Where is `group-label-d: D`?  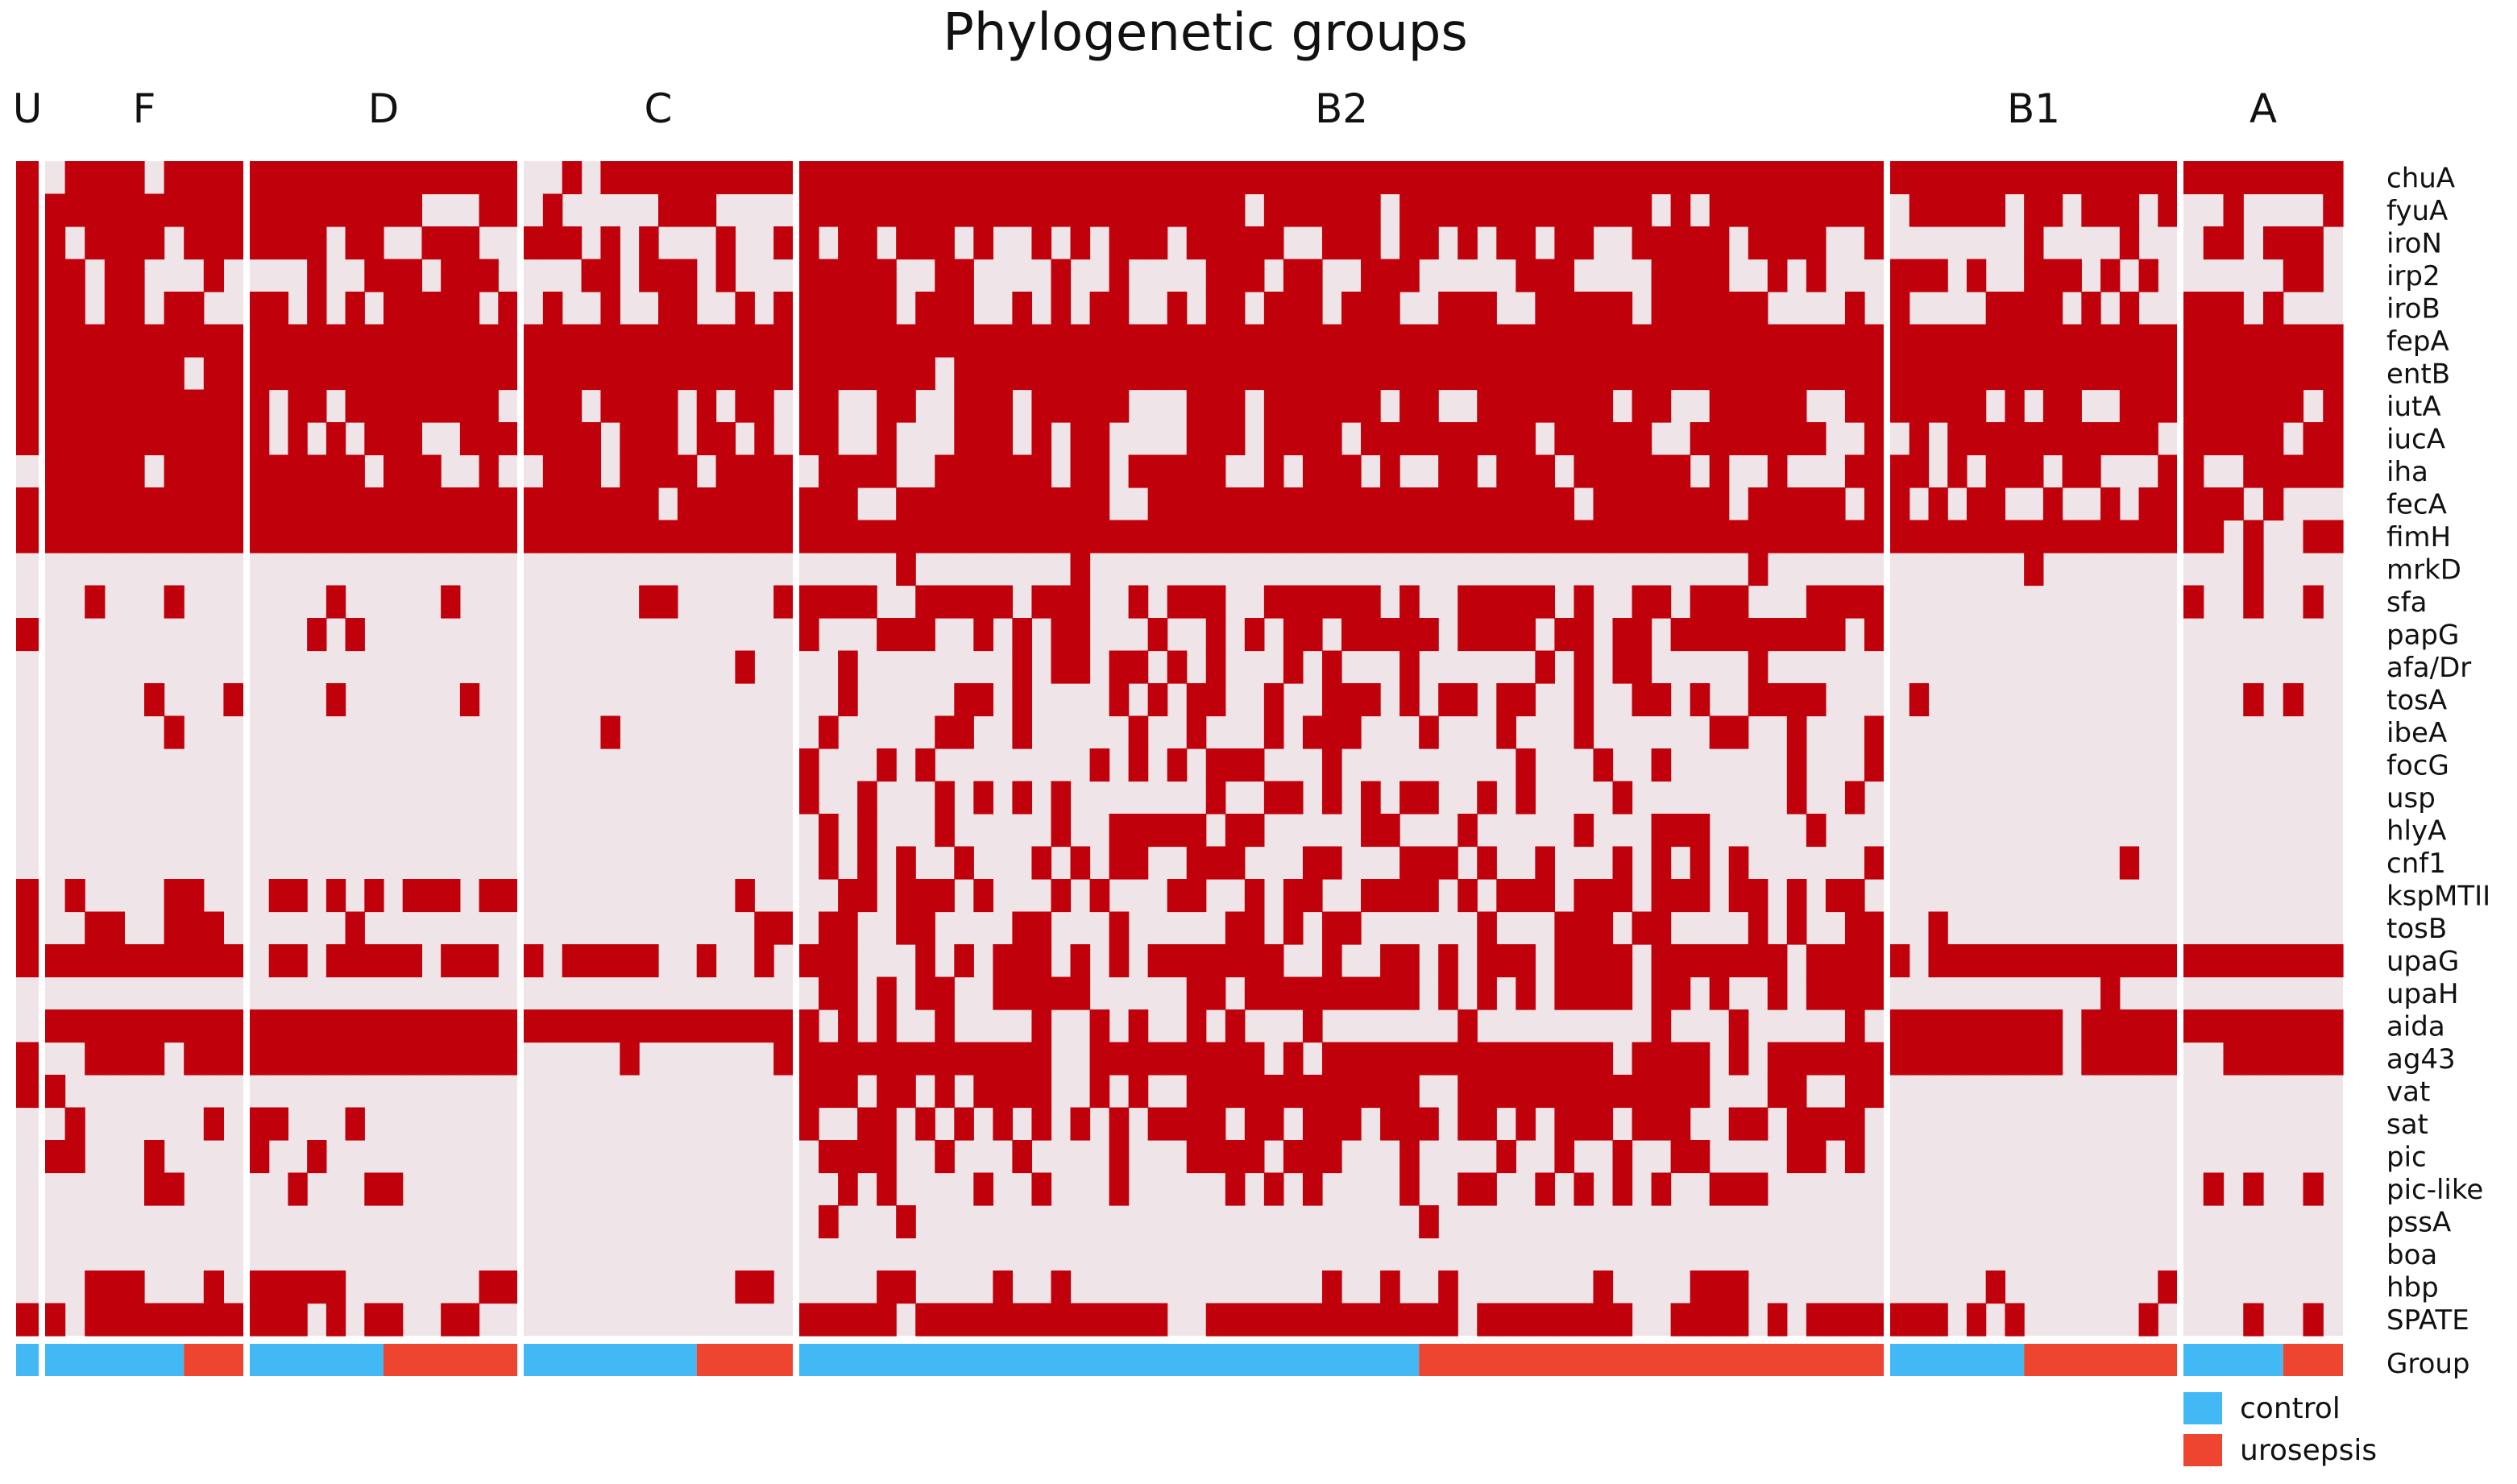 group-label-d: D is located at coordinates (384, 108).